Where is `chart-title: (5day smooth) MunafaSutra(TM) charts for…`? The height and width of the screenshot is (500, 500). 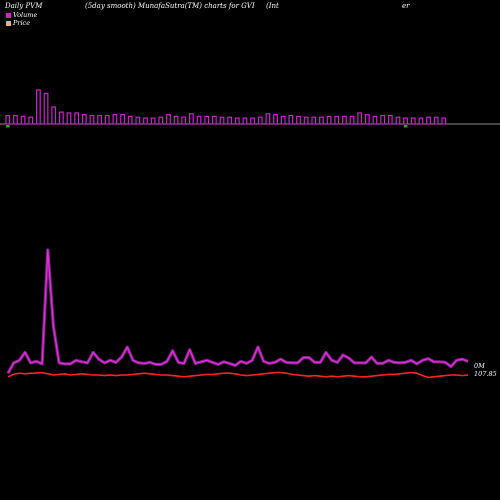
chart-title: (5day smooth) MunafaSutra(TM) charts for… is located at coordinates (170, 6).